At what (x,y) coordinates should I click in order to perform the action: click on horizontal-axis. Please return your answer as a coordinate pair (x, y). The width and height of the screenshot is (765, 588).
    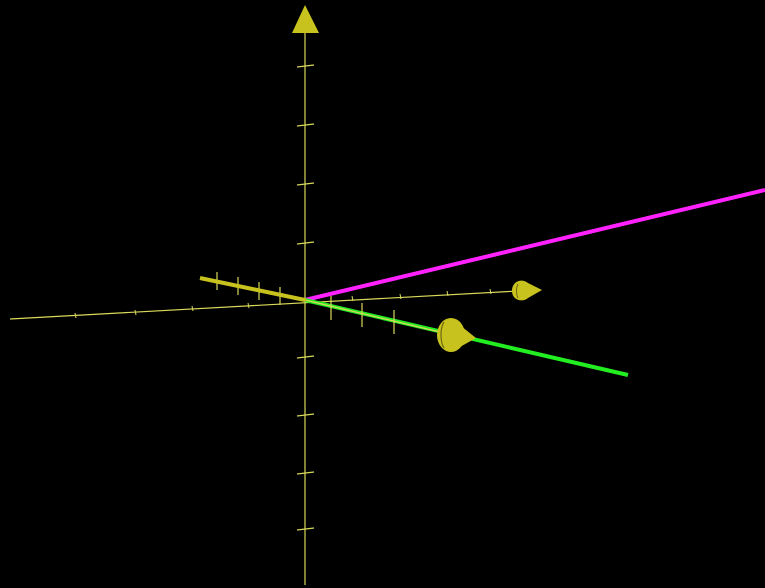
    Looking at the image, I should click on (275, 300).